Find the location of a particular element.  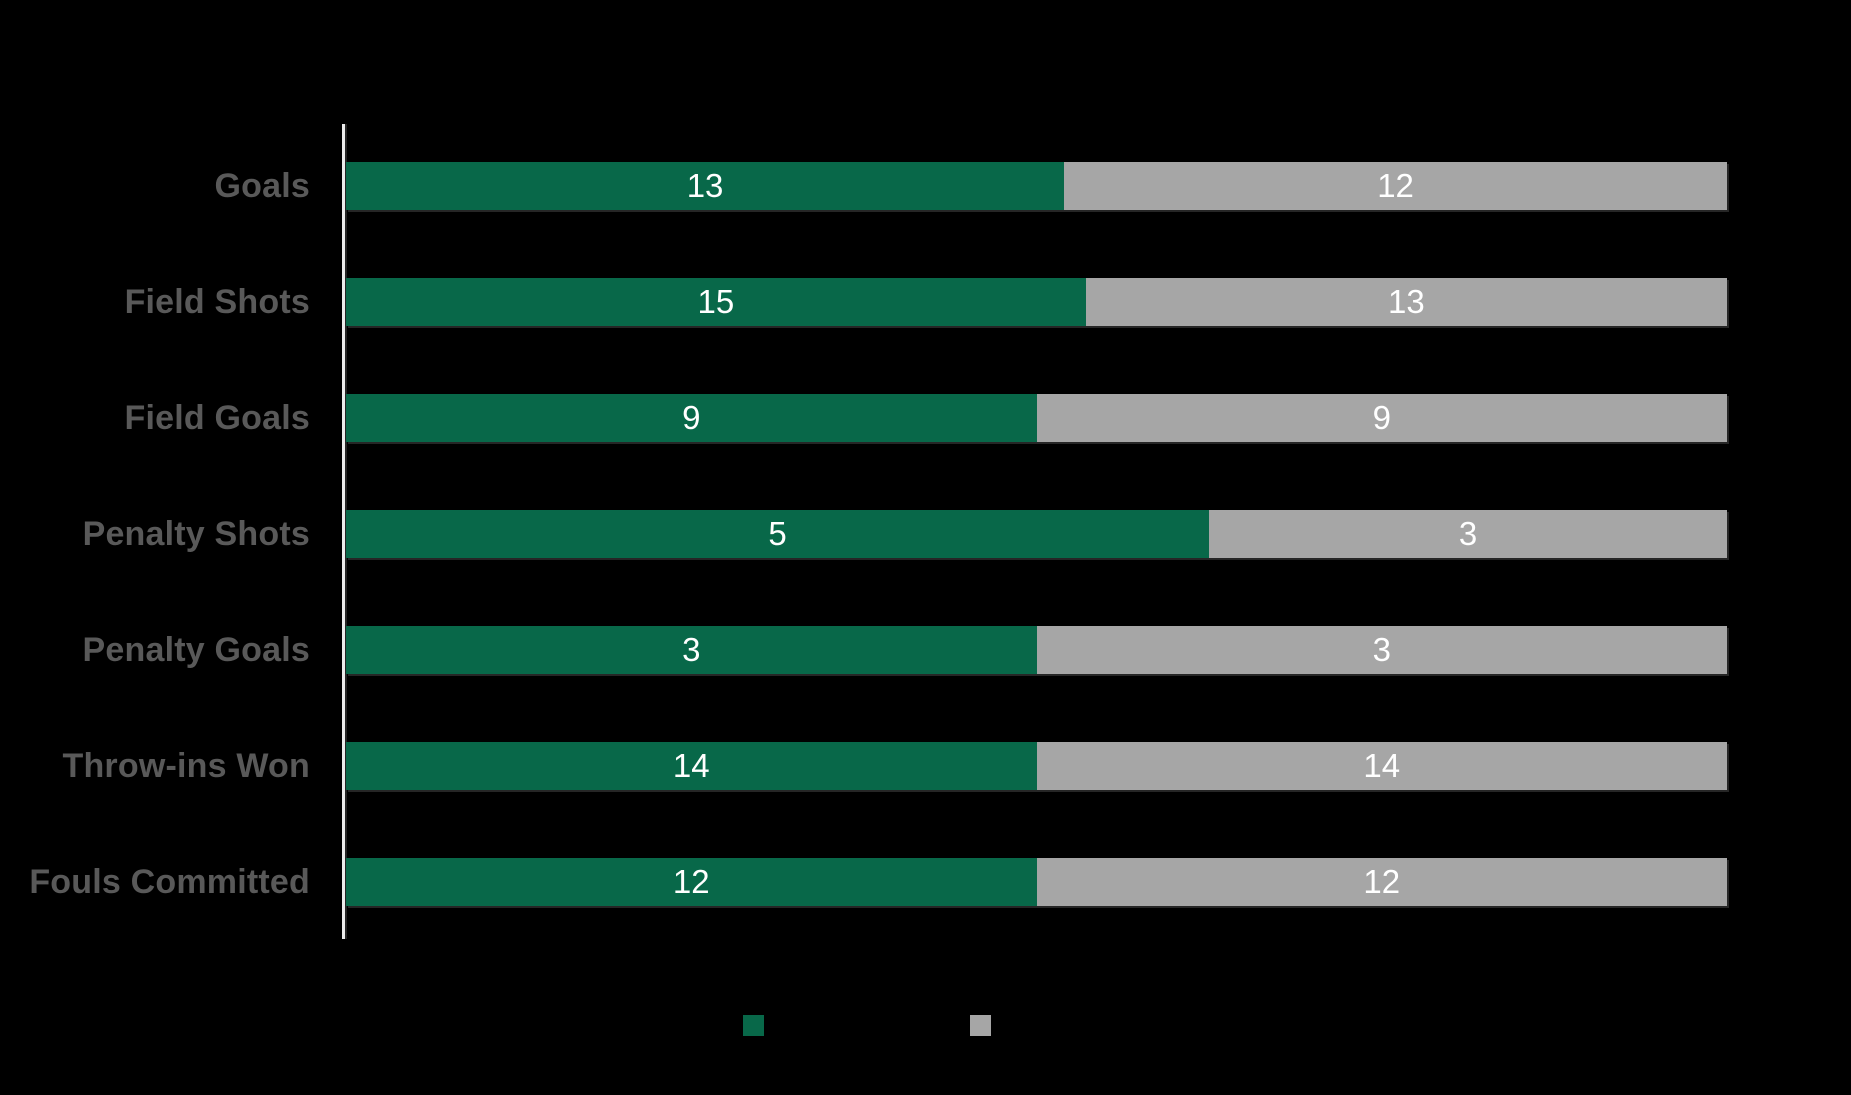

legend-swatch-series2-icon is located at coordinates (980, 1025).